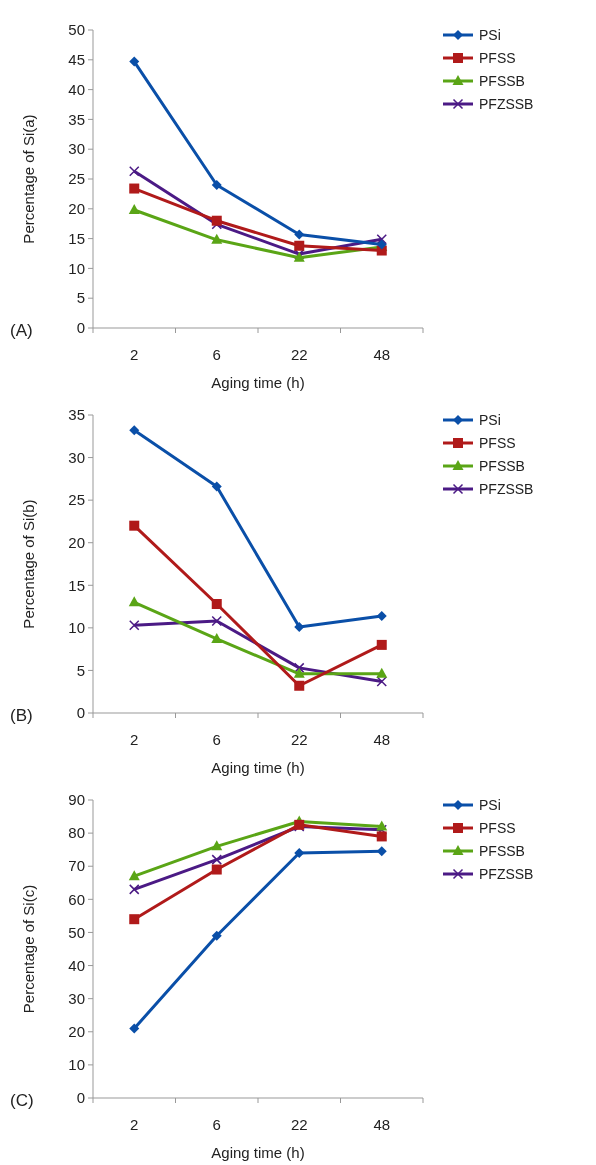  Describe the element at coordinates (76, 866) in the screenshot. I see `y-tick-label: 70` at that location.